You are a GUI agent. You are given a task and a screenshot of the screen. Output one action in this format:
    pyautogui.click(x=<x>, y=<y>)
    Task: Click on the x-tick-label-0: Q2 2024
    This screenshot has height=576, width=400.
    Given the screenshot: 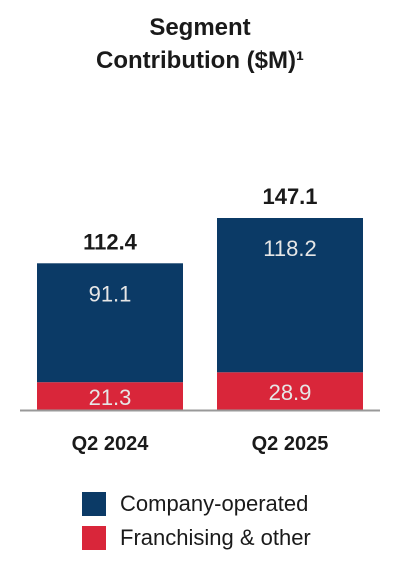 What is the action you would take?
    pyautogui.click(x=111, y=444)
    